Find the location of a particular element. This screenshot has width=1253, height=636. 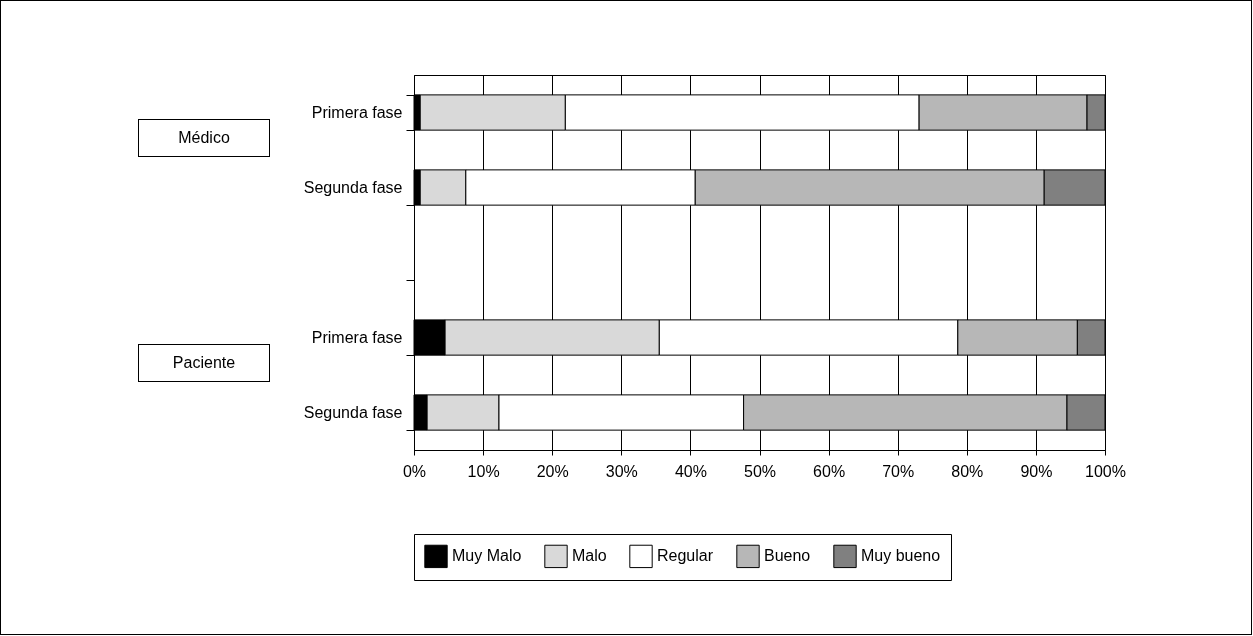

legend-label: Muy Malo is located at coordinates (487, 556).